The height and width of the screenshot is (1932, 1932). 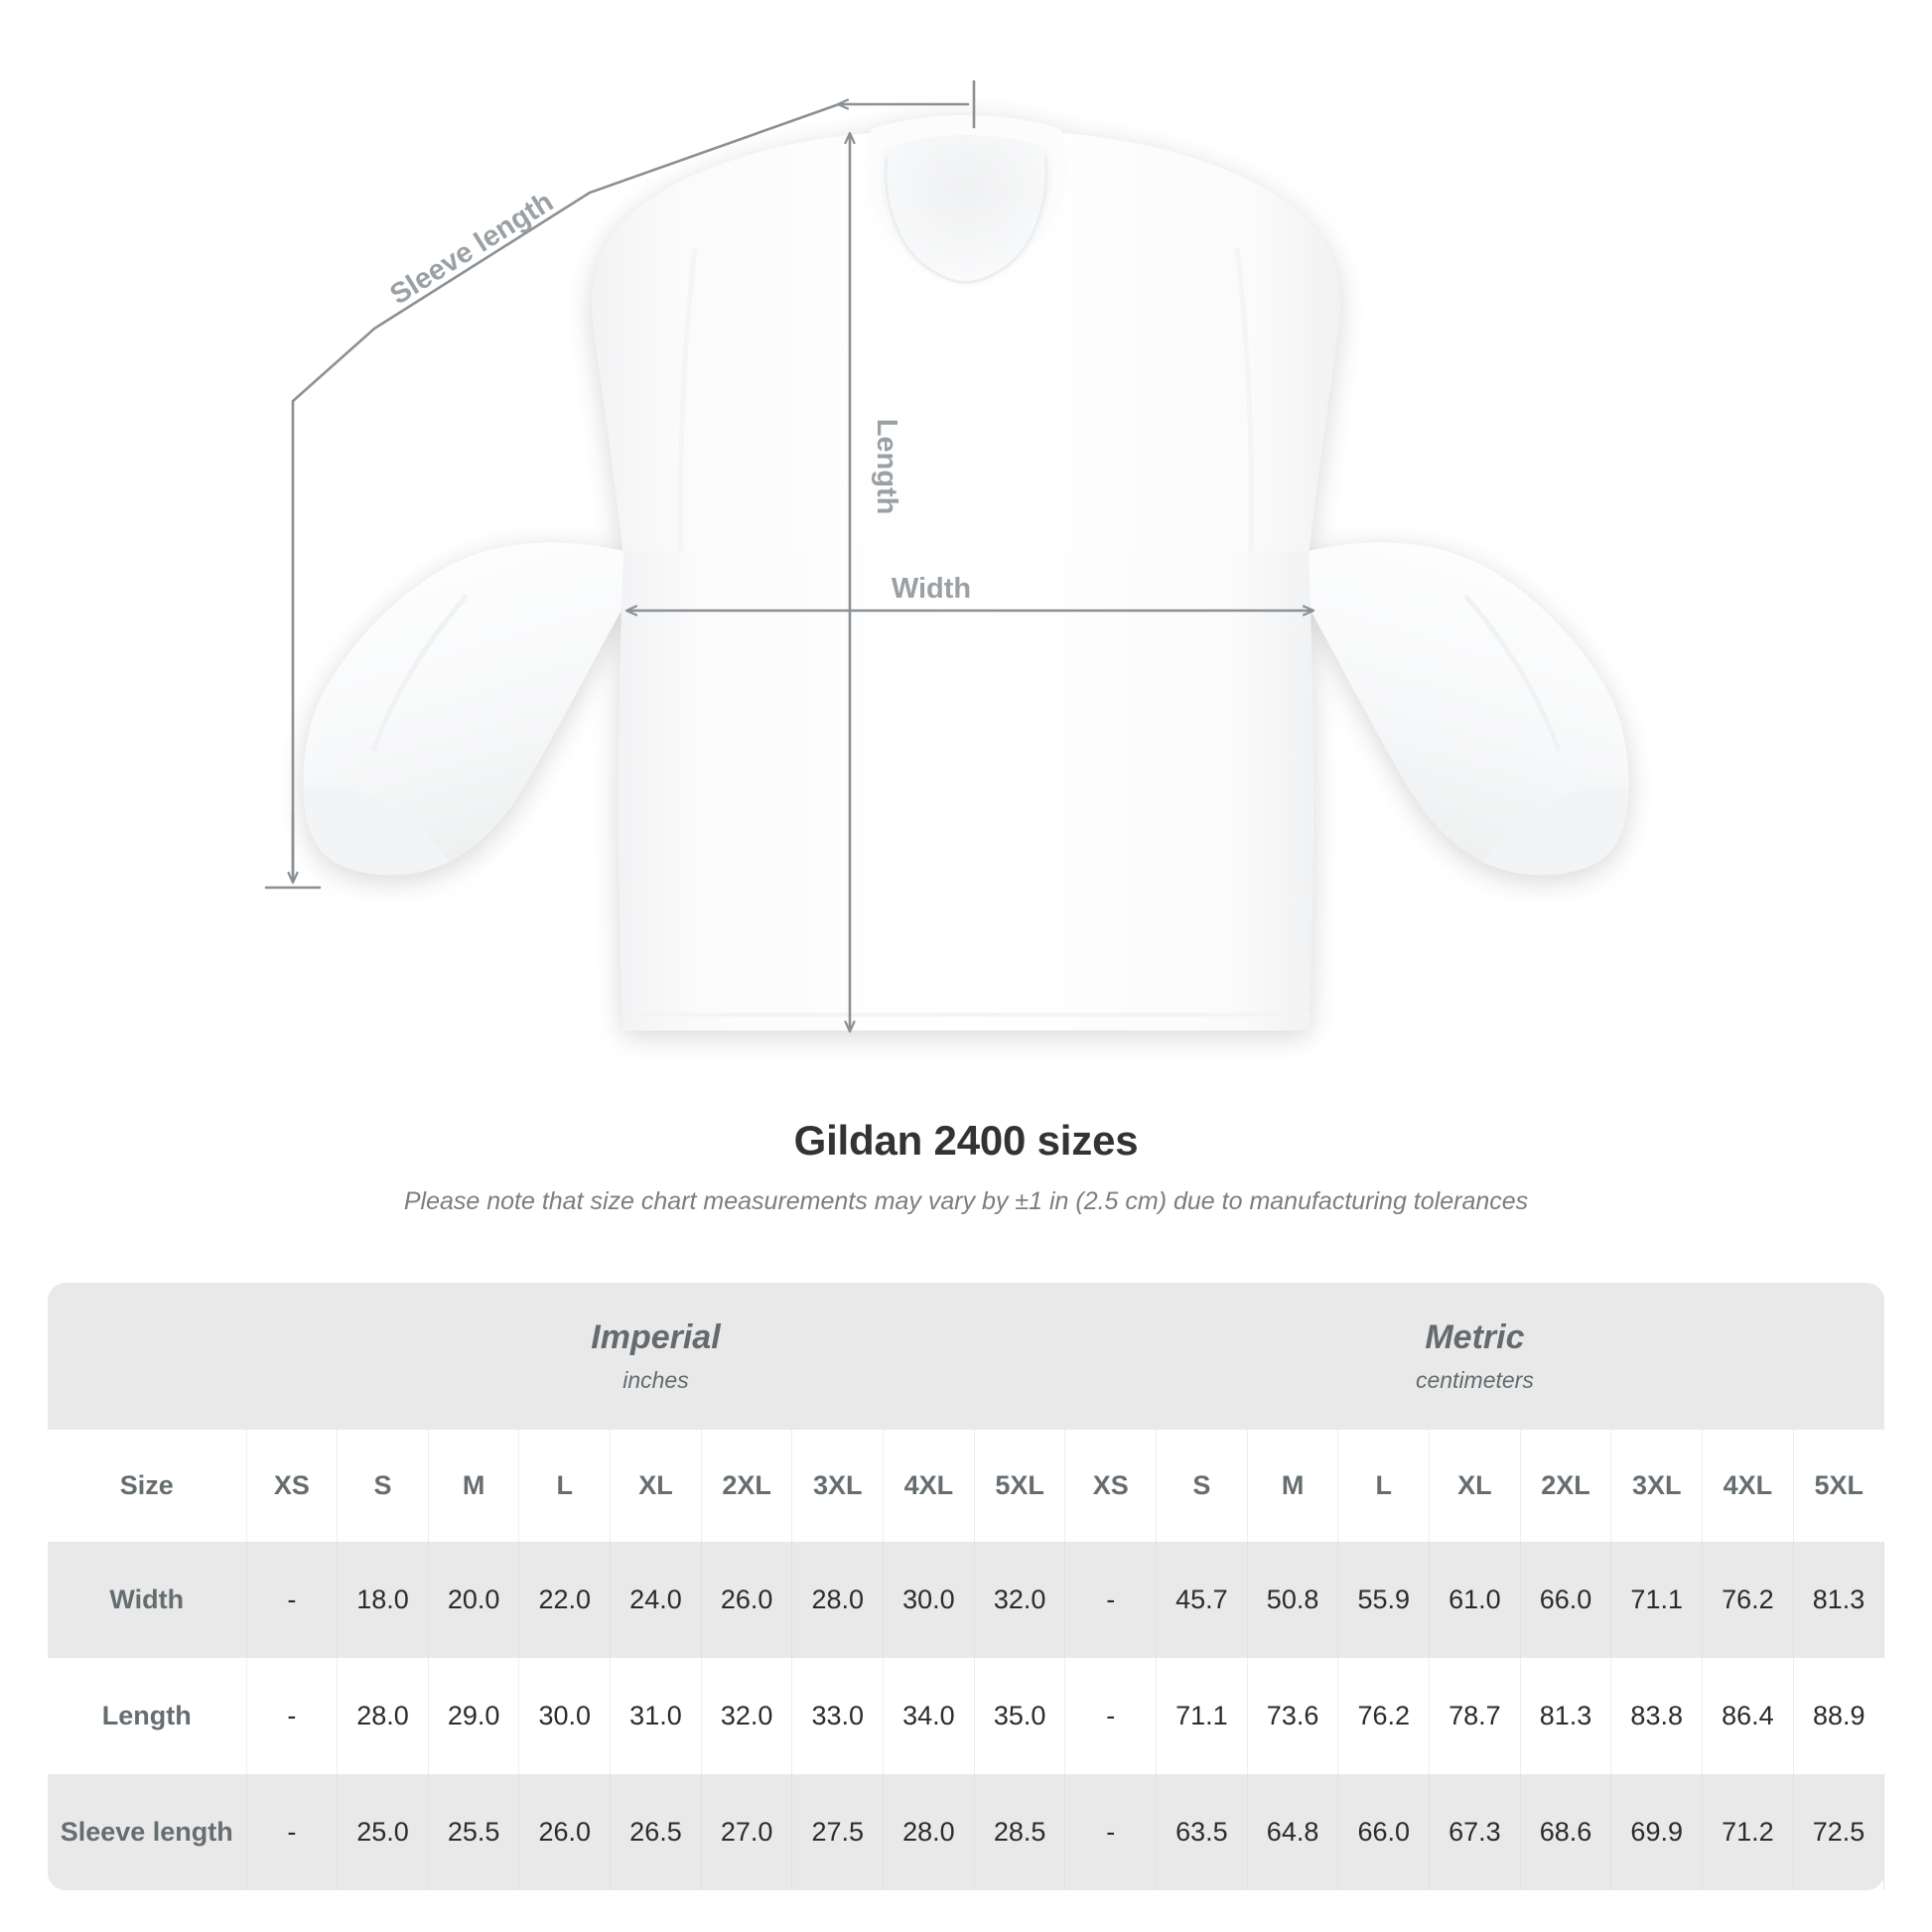 I want to click on size-header-cell-xs-metric: XS, so click(x=1111, y=1486).